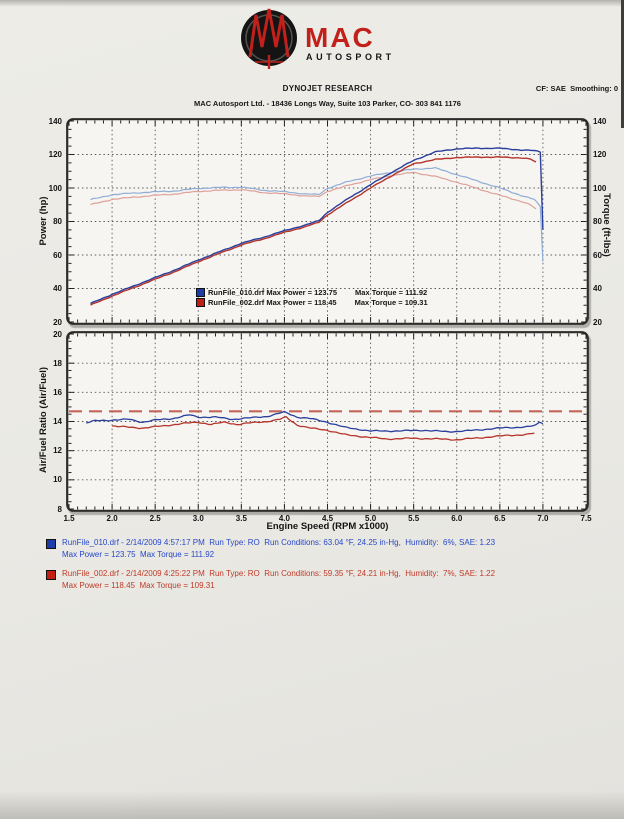  What do you see at coordinates (315, 421) in the screenshot?
I see `series-runfile-010-afr` at bounding box center [315, 421].